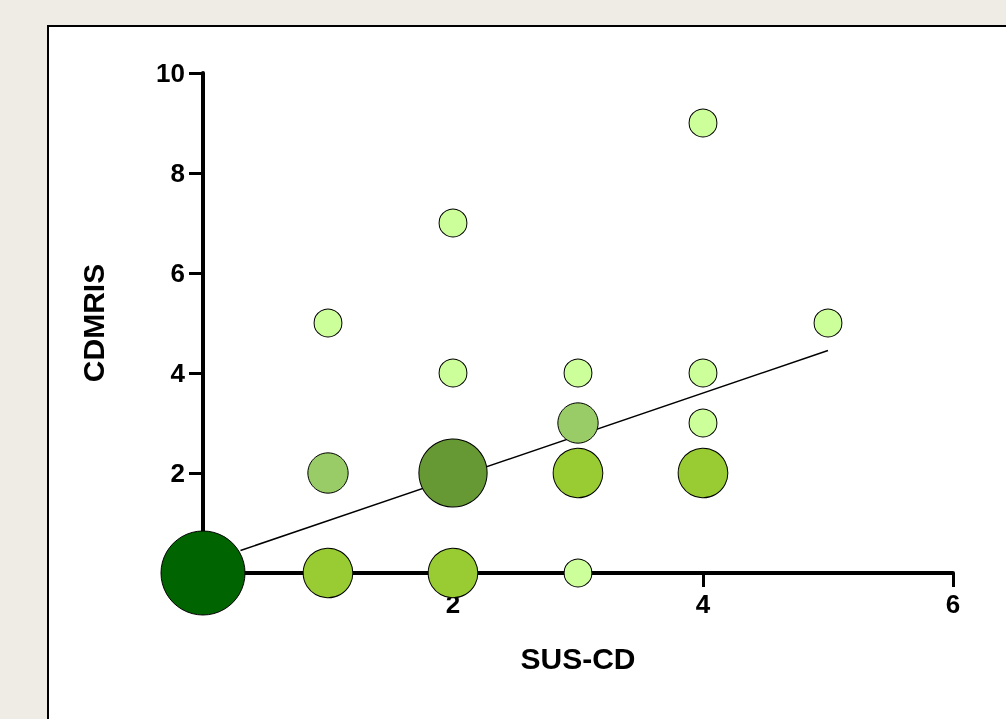 The width and height of the screenshot is (1006, 719). Describe the element at coordinates (170, 73) in the screenshot. I see `y-tick-label: 10` at that location.